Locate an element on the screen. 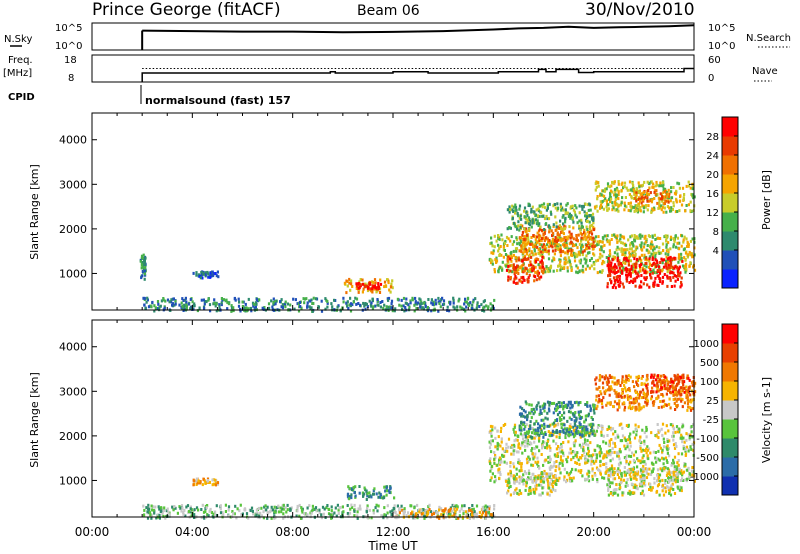  power-patch is located at coordinates (369, 286).